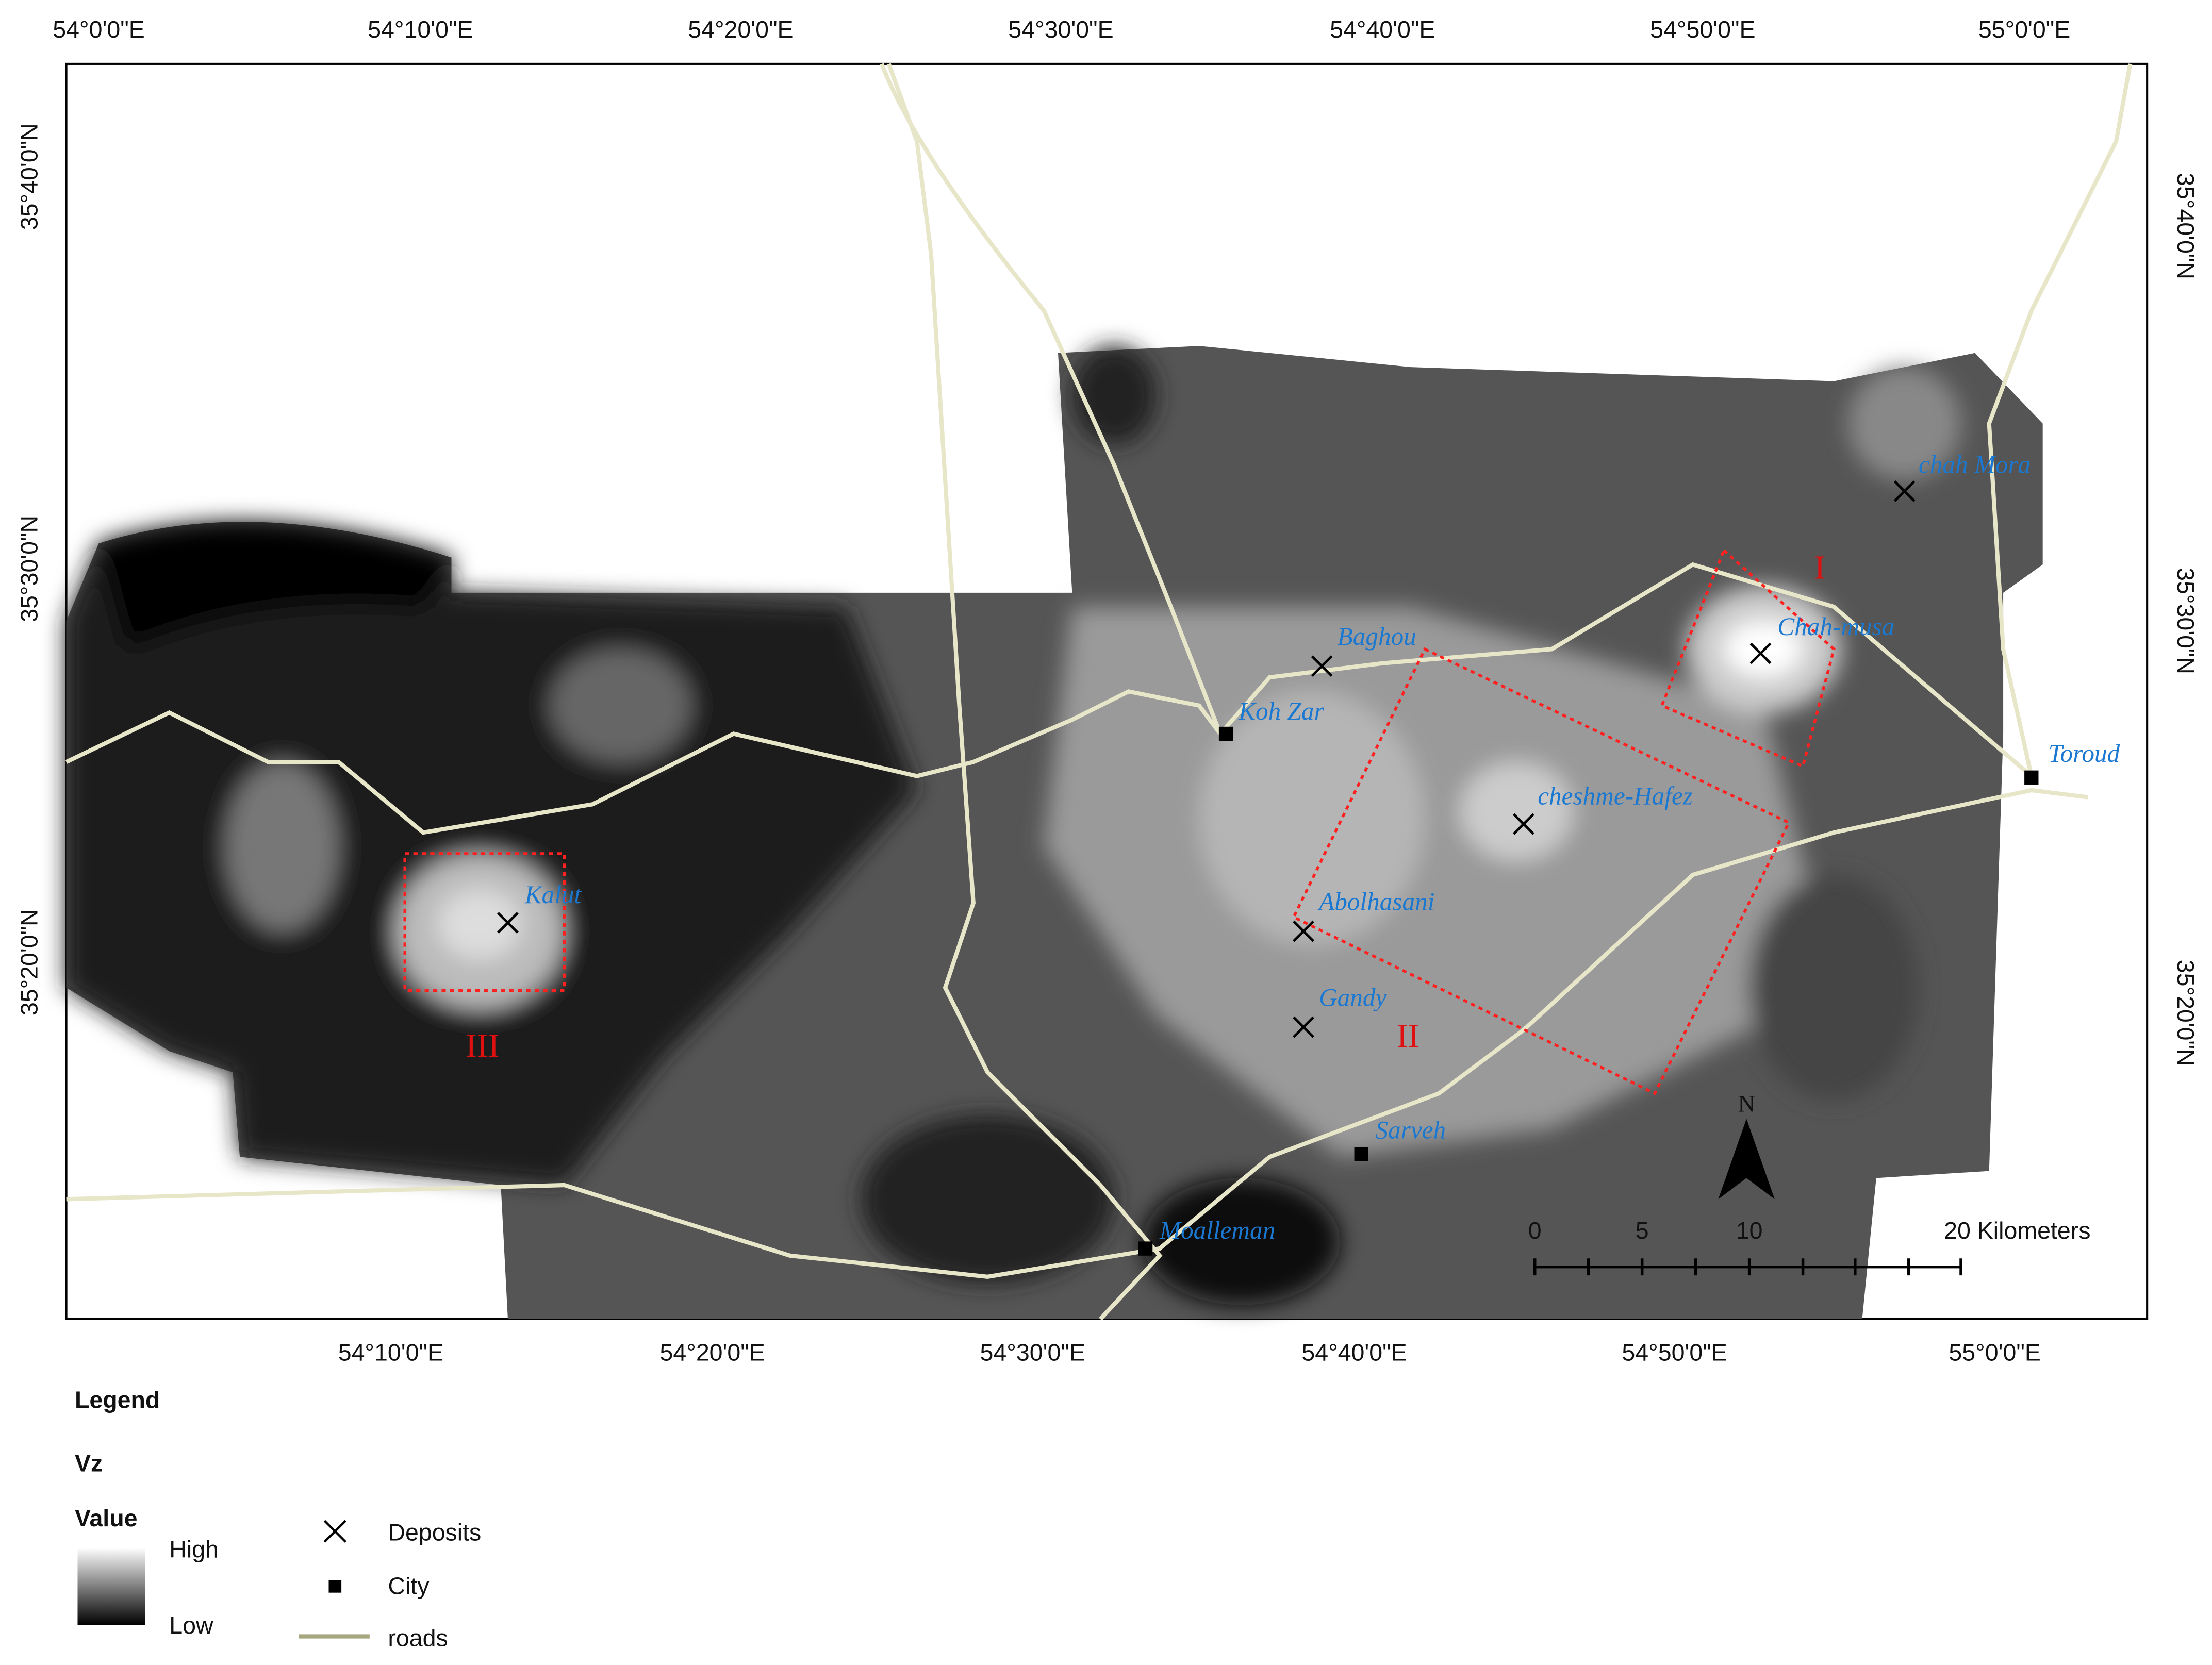 The image size is (2212, 1665). Describe the element at coordinates (1616, 795) in the screenshot. I see `place-label: cheshme-Hafez` at that location.